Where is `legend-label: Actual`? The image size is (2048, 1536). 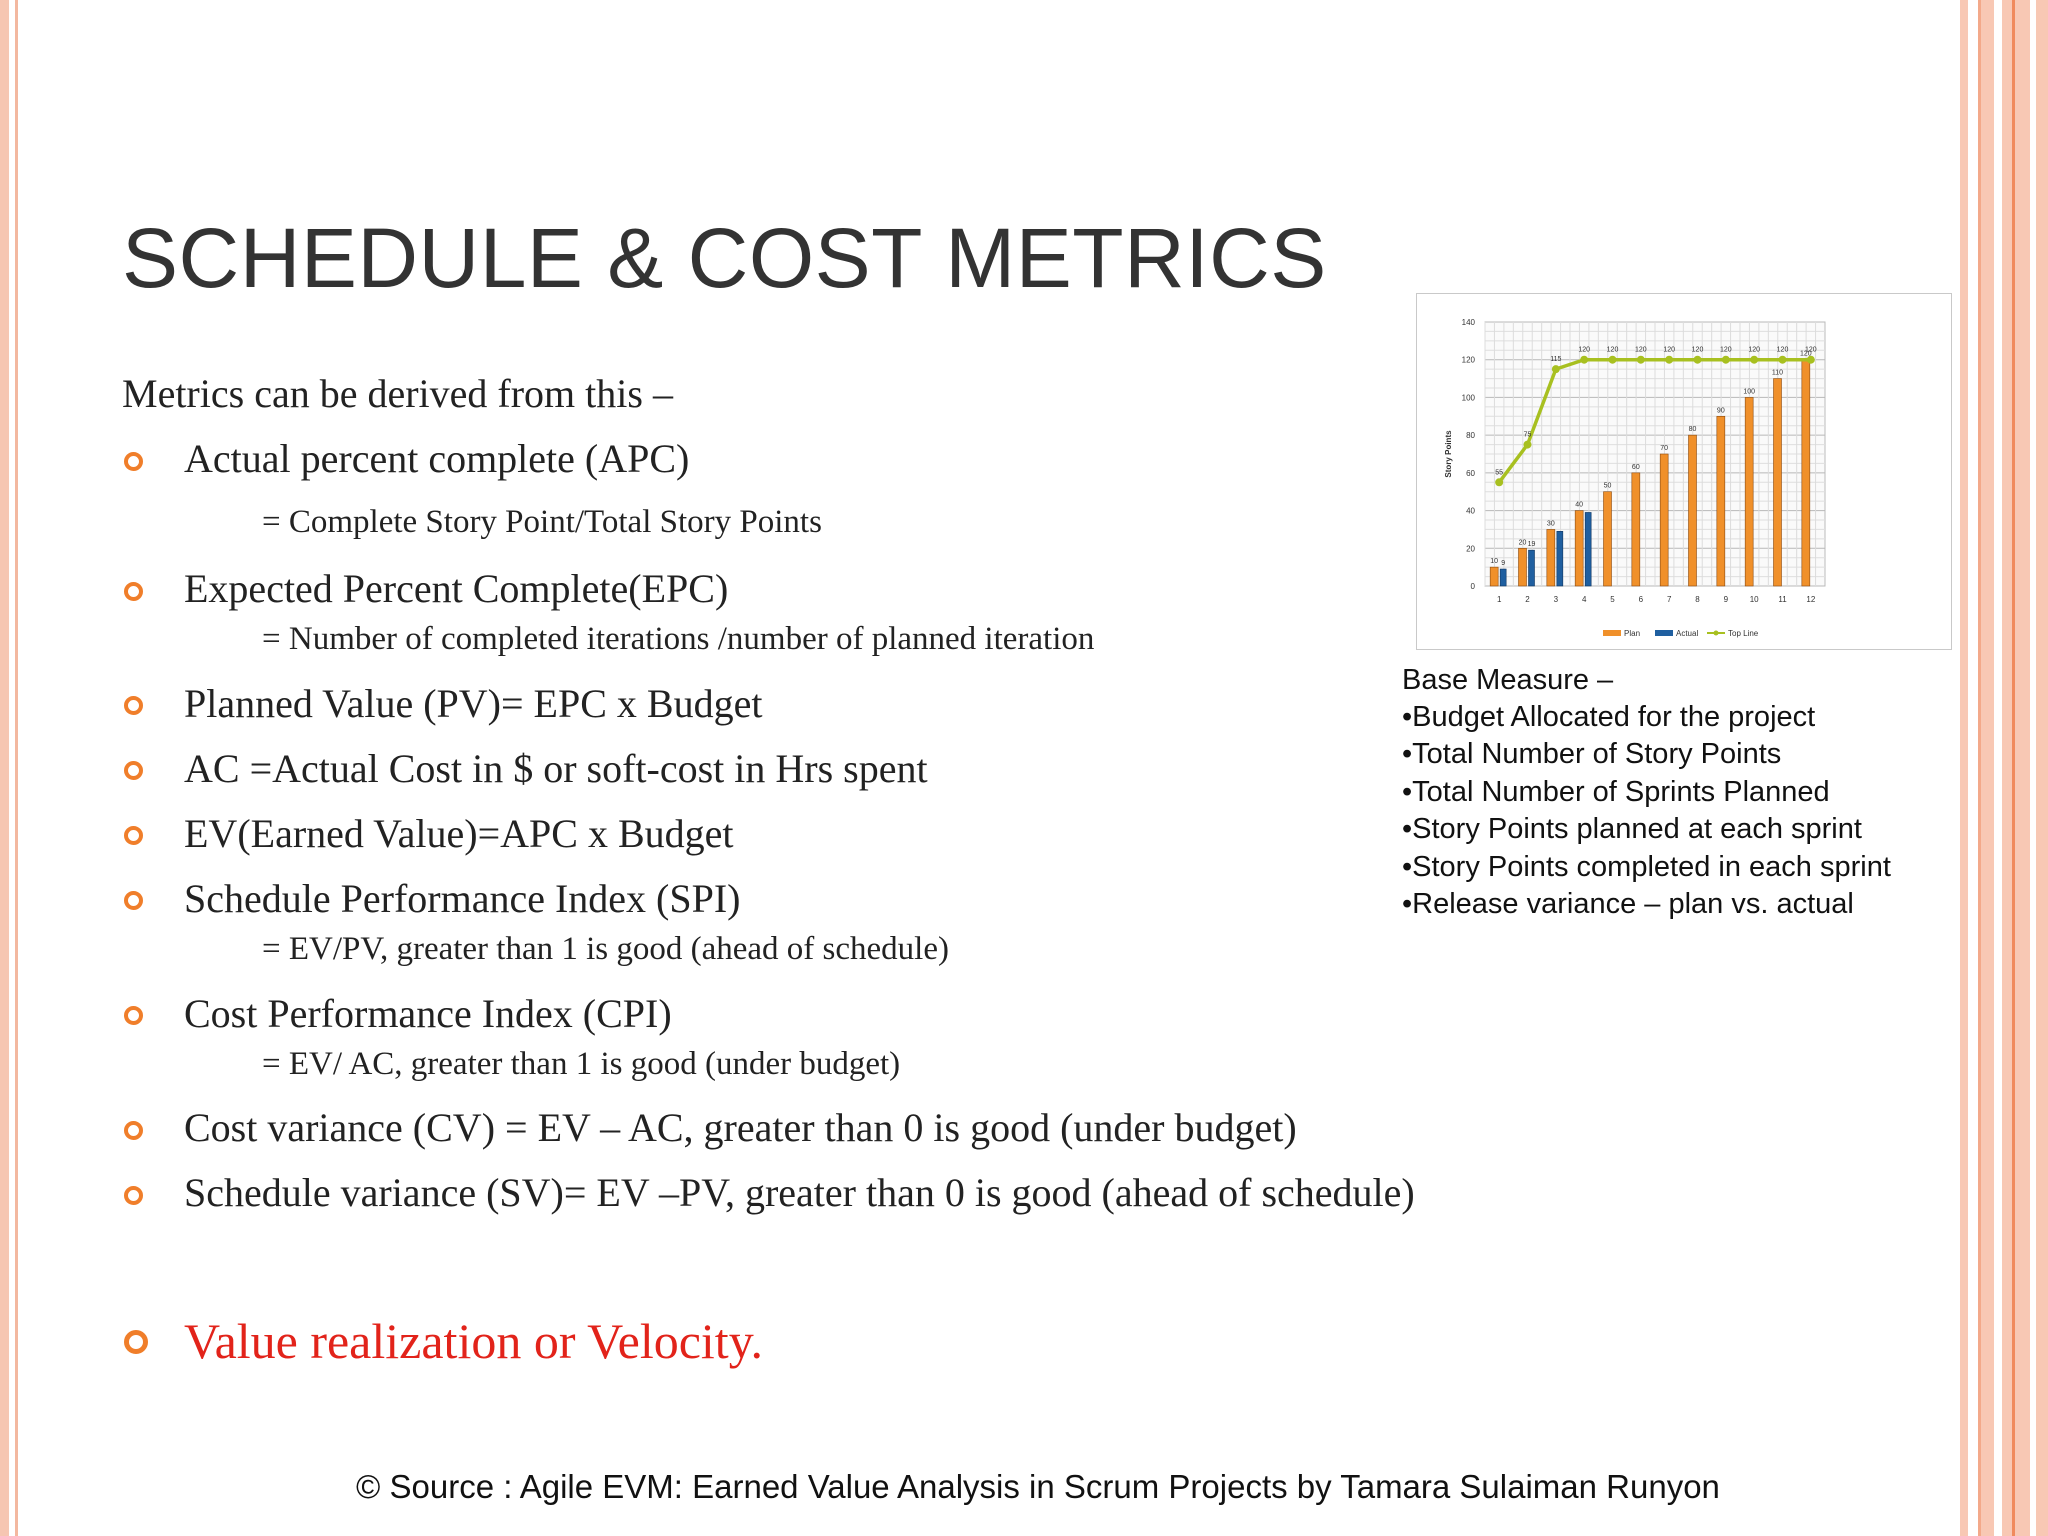 legend-label: Actual is located at coordinates (1687, 633).